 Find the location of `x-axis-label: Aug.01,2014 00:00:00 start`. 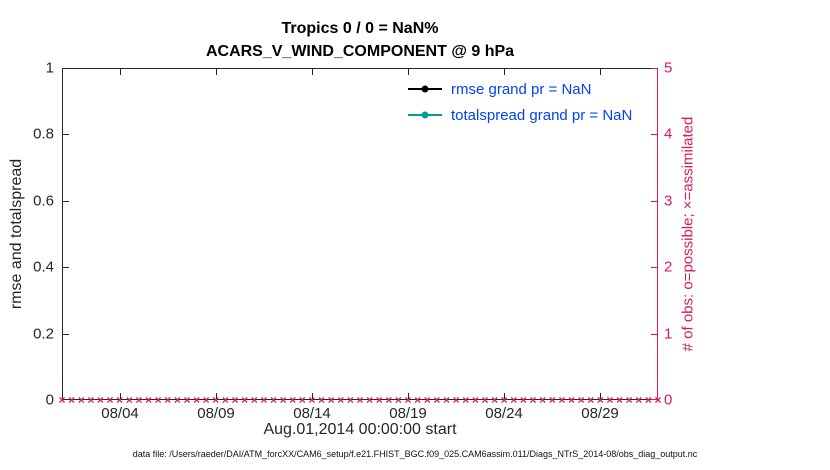

x-axis-label: Aug.01,2014 00:00:00 start is located at coordinates (360, 429).